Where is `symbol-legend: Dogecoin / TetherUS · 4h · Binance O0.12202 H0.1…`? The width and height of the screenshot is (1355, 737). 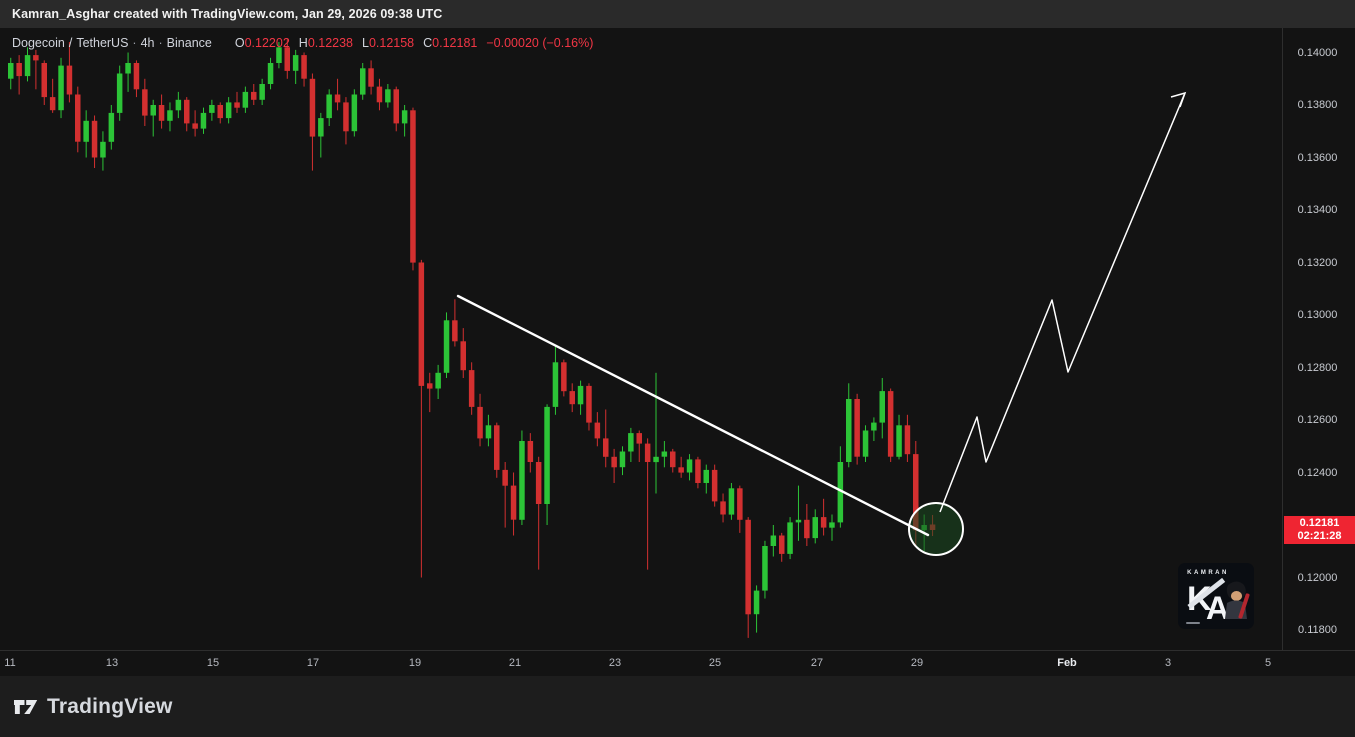 symbol-legend: Dogecoin / TetherUS · 4h · Binance O0.12202 H0.1… is located at coordinates (302, 43).